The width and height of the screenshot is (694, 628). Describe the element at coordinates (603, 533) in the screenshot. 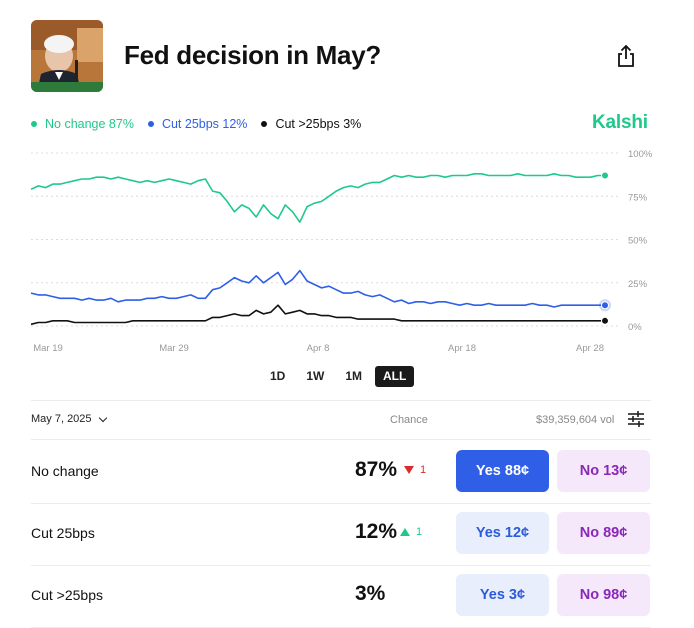

I see `buy-no-button: No 89¢` at that location.